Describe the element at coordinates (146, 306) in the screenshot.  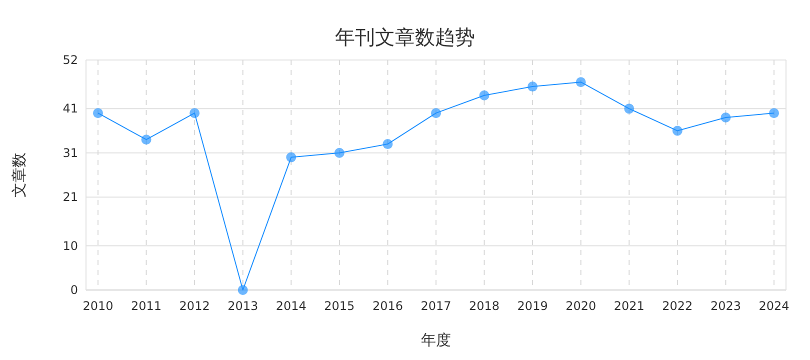
I see `x-tick-label: 2011` at that location.